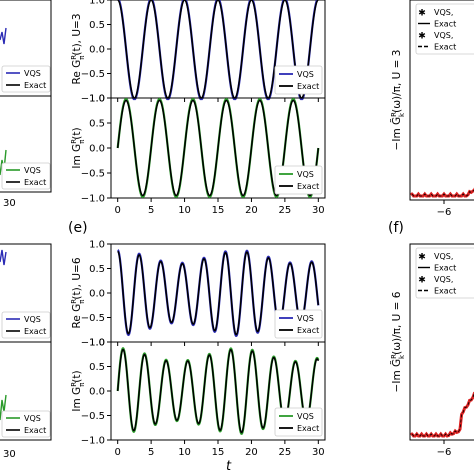 This screenshot has height=474, width=474. What do you see at coordinates (26, 424) in the screenshot?
I see `left-bottom-legend-2: VQS Exact` at bounding box center [26, 424].